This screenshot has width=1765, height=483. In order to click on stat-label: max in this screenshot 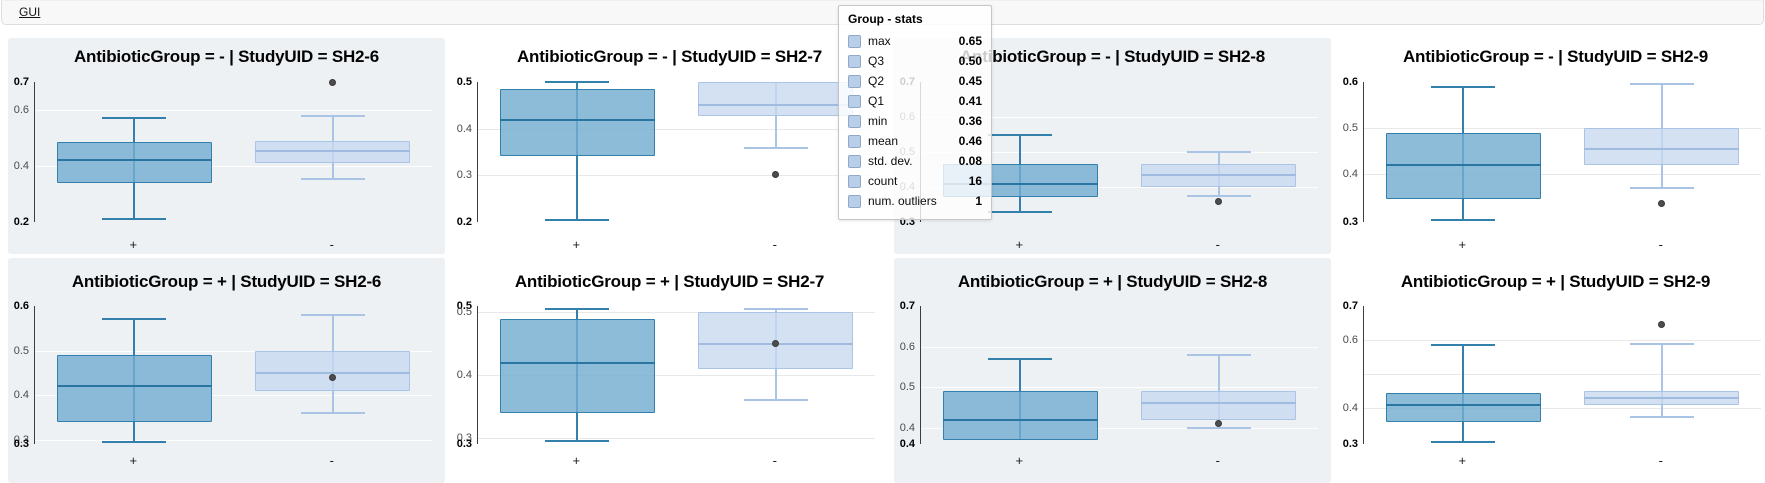, I will do `click(879, 41)`.